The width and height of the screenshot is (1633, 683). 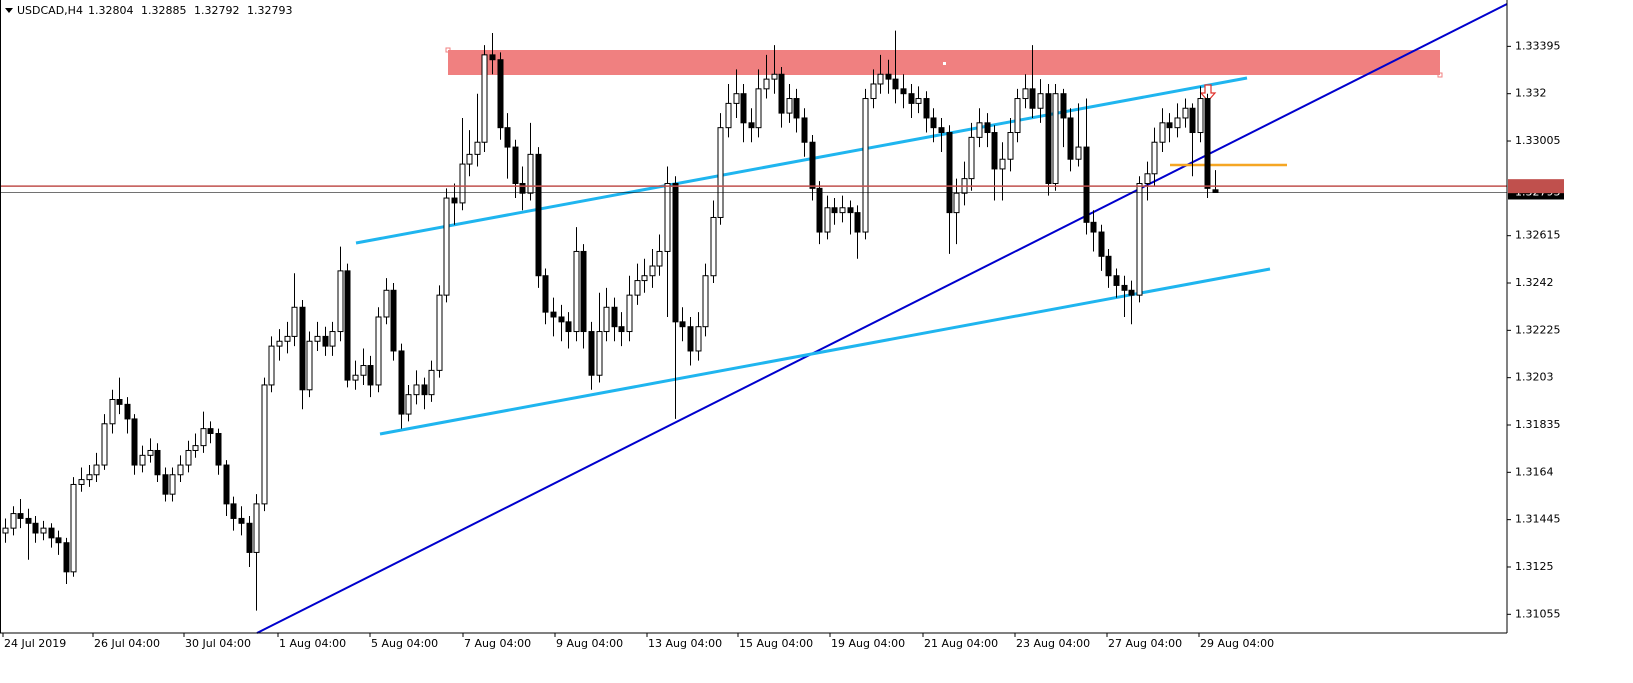 What do you see at coordinates (868, 643) in the screenshot?
I see `x-tick-label: 19 Aug 04:00` at bounding box center [868, 643].